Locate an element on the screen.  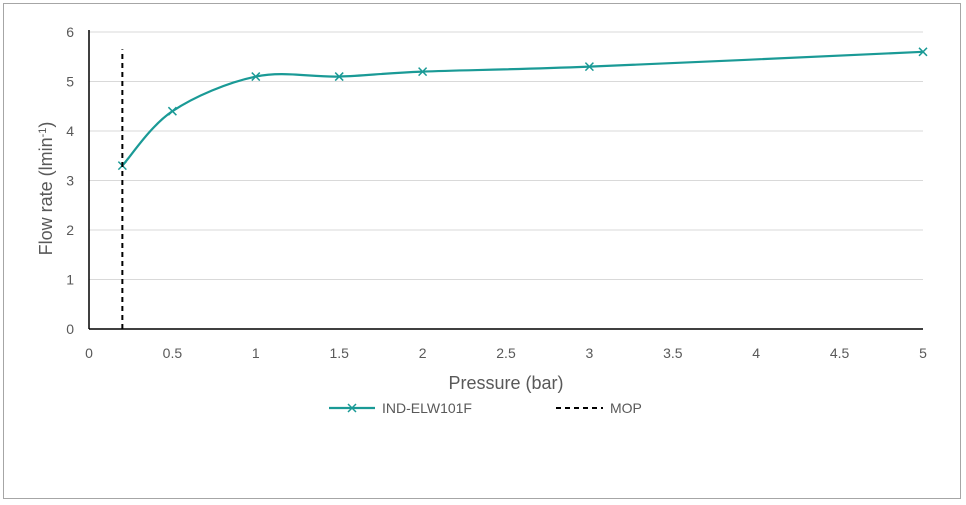
x-tick-label: 5 is located at coordinates (923, 353).